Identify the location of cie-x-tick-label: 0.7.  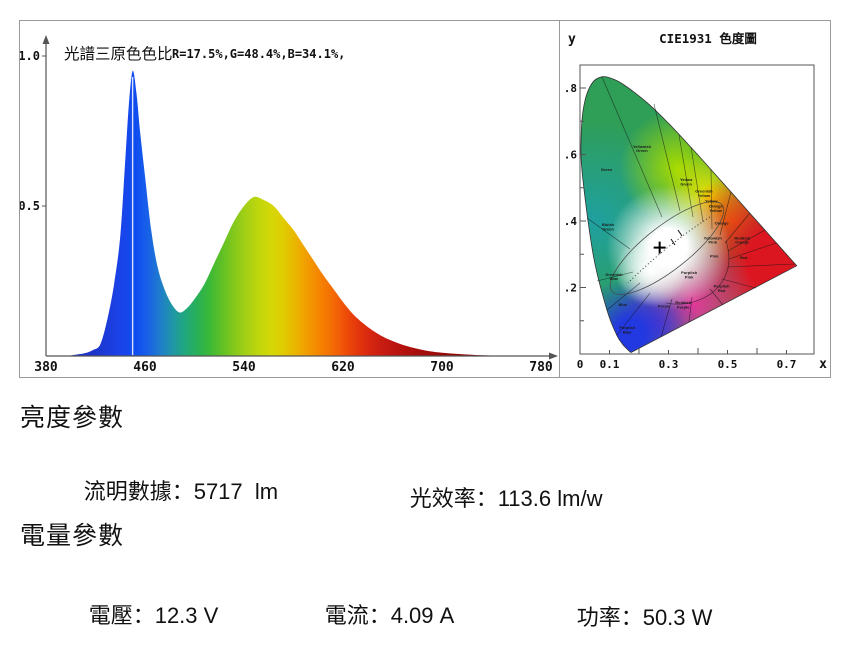
(787, 364).